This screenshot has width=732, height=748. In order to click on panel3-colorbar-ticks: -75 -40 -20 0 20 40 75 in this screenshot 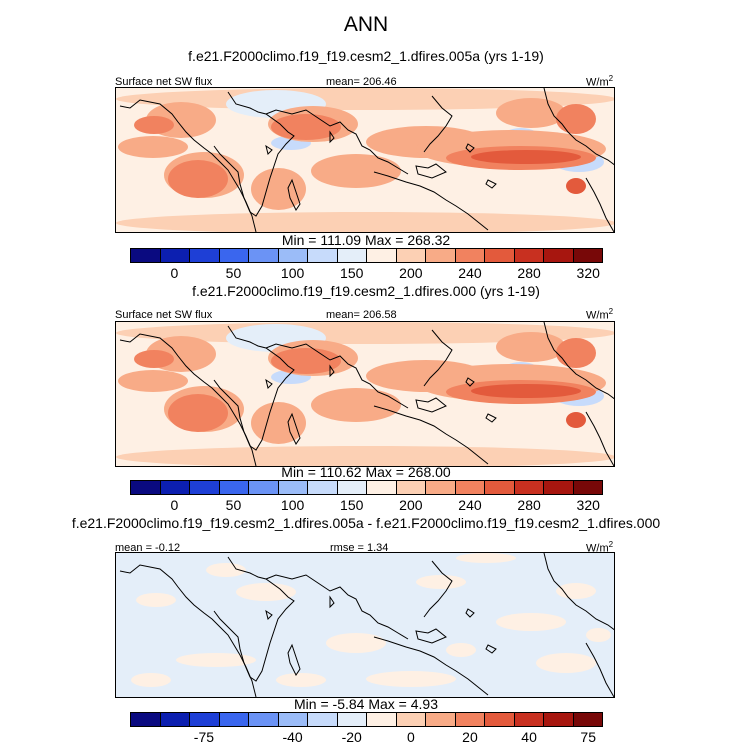, I will do `click(366, 737)`.